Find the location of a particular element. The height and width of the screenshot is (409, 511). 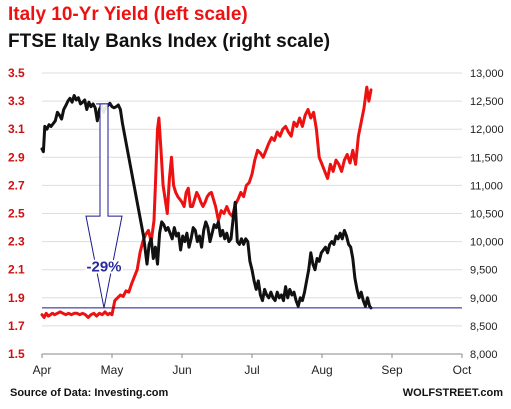

right-tick-label: 9,000 is located at coordinates (484, 299).